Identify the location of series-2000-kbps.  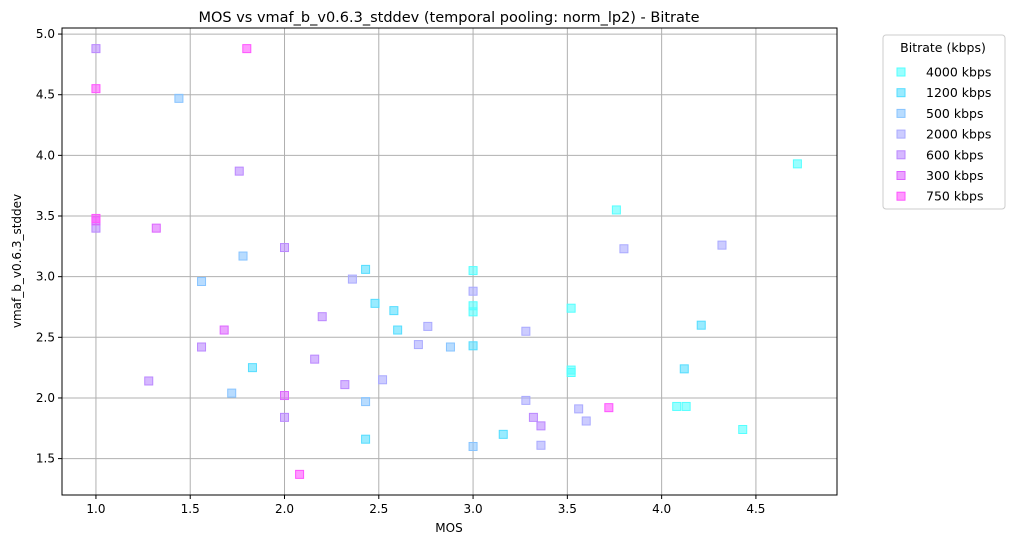
(537, 345).